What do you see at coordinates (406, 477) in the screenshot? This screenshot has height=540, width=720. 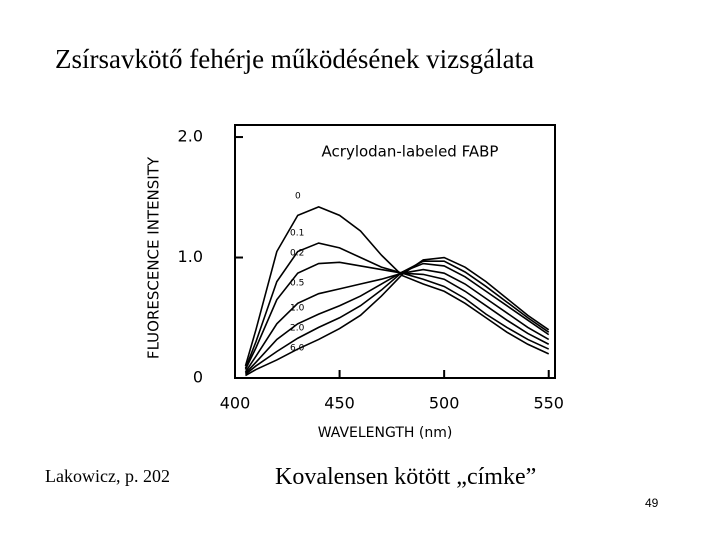 I see `caption: Kovalensen kötött „címke”` at bounding box center [406, 477].